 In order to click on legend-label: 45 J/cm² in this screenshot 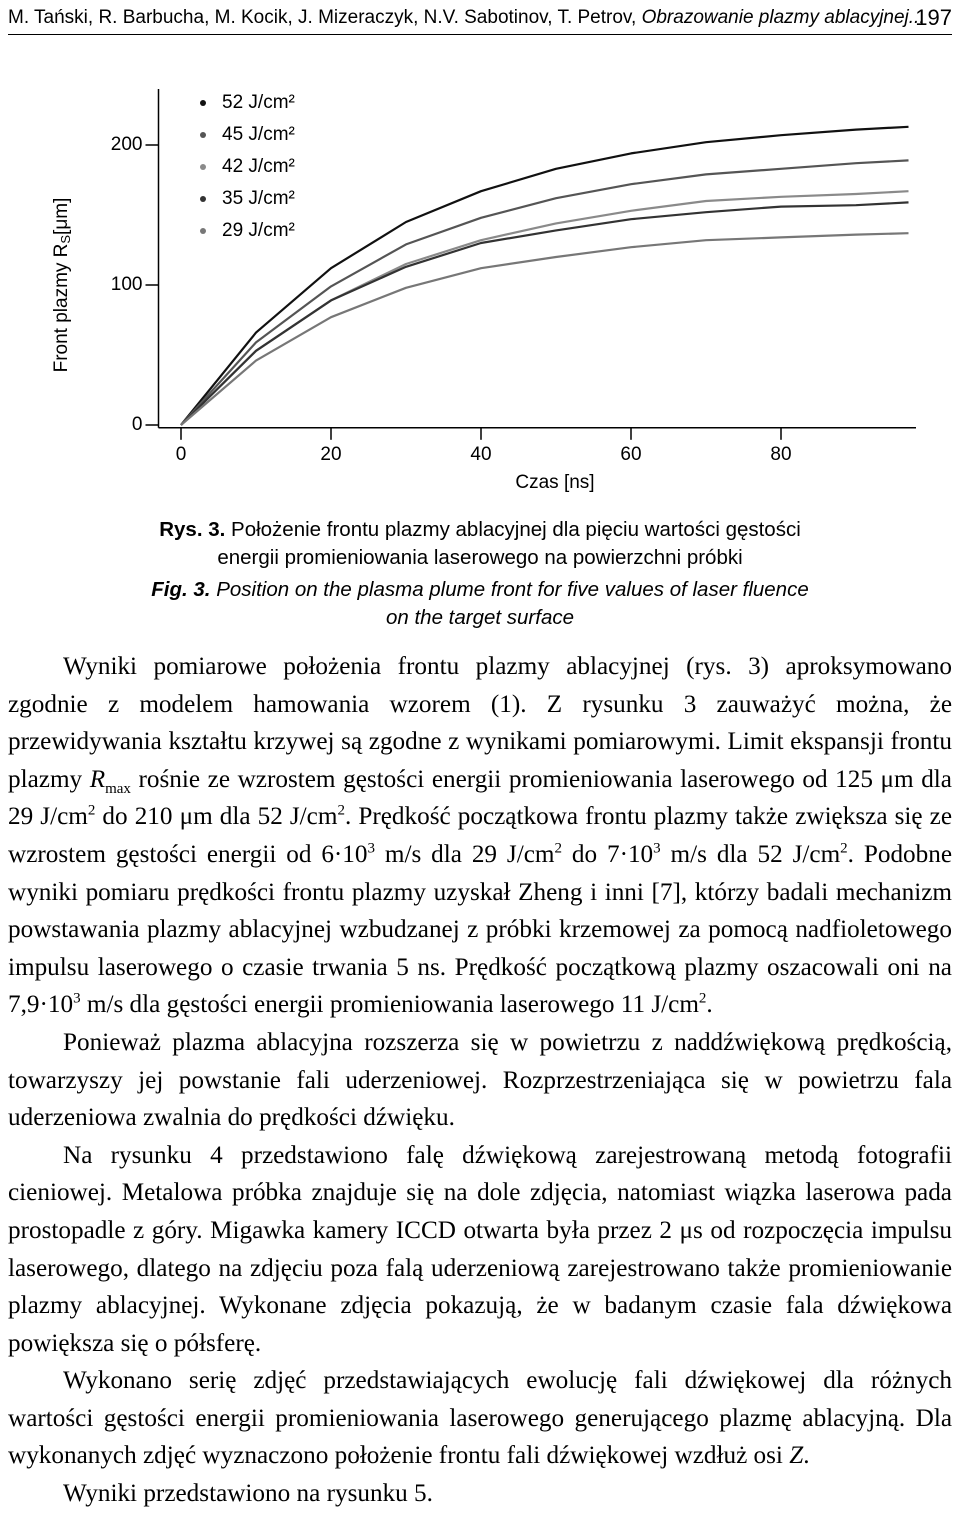, I will do `click(258, 134)`.